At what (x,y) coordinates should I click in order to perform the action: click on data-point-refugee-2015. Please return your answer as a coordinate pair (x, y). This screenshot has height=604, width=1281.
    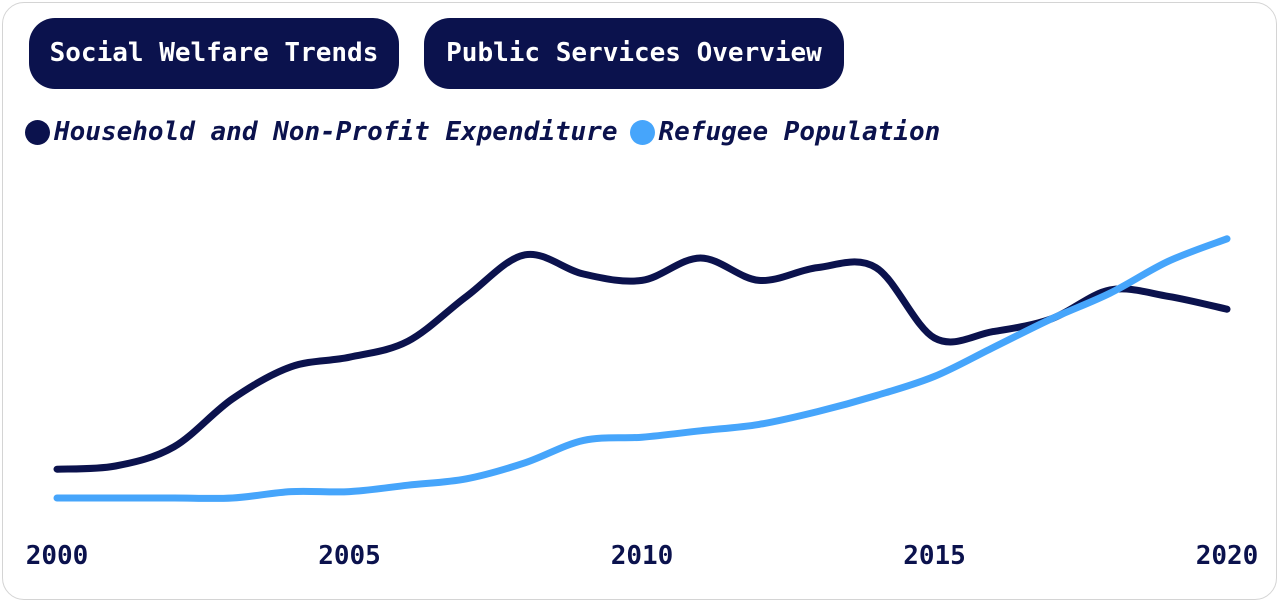
    Looking at the image, I should click on (935, 376).